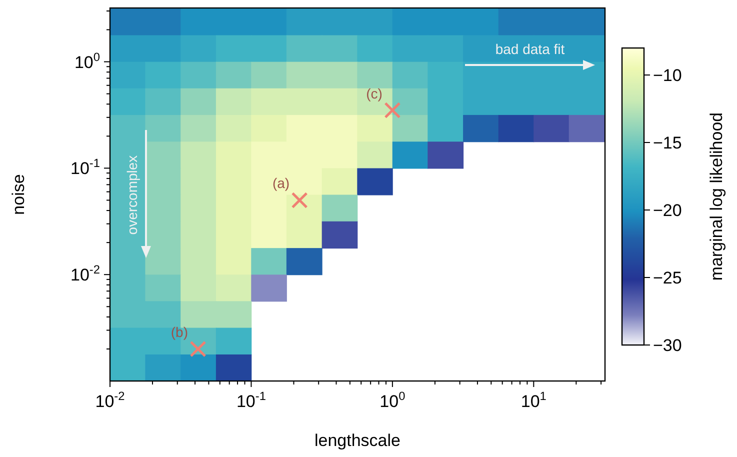  Describe the element at coordinates (374, 93) in the screenshot. I see `annotation: (c)` at that location.